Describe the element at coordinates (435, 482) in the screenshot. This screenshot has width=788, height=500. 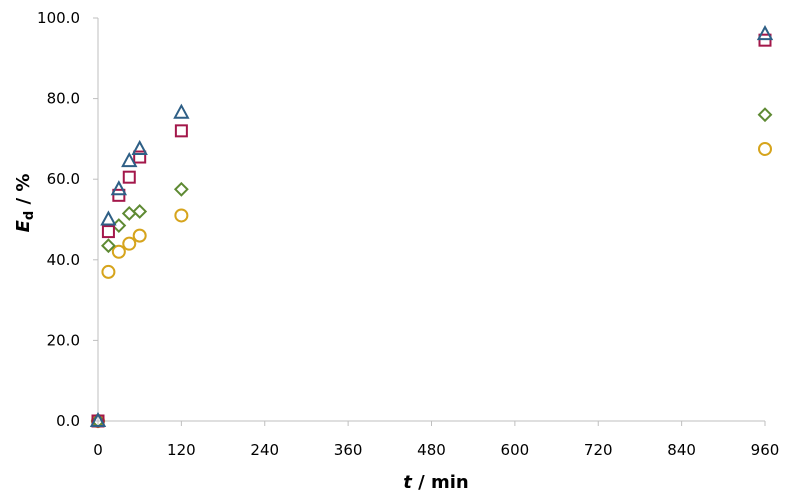
I see `x-axis-title: t / min` at that location.